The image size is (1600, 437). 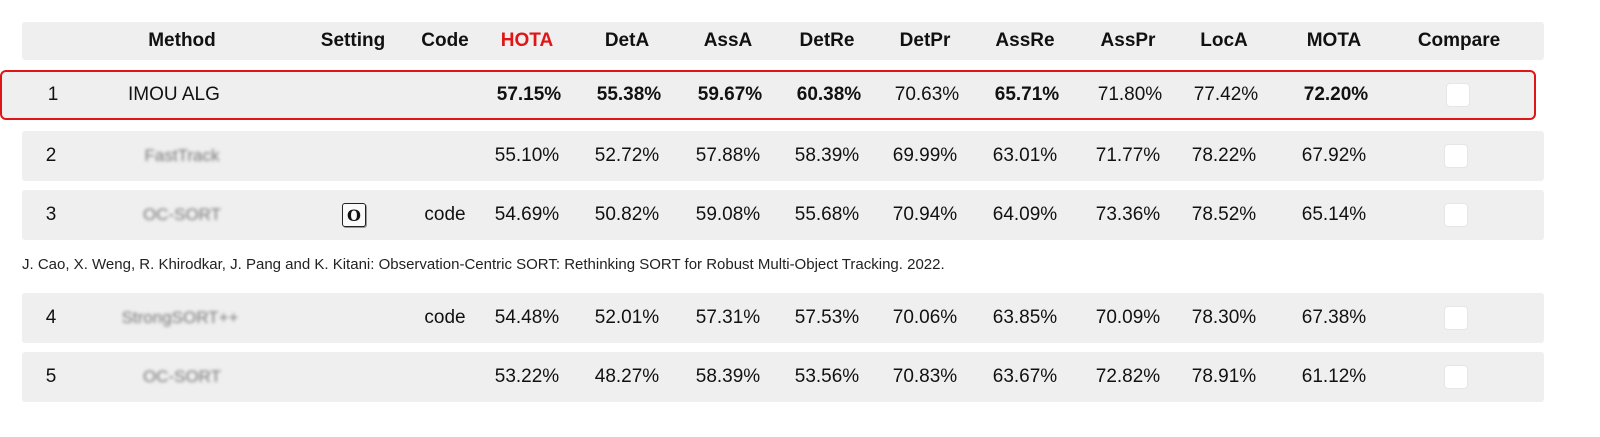 I want to click on detre-cell: 53.56%, so click(x=827, y=376).